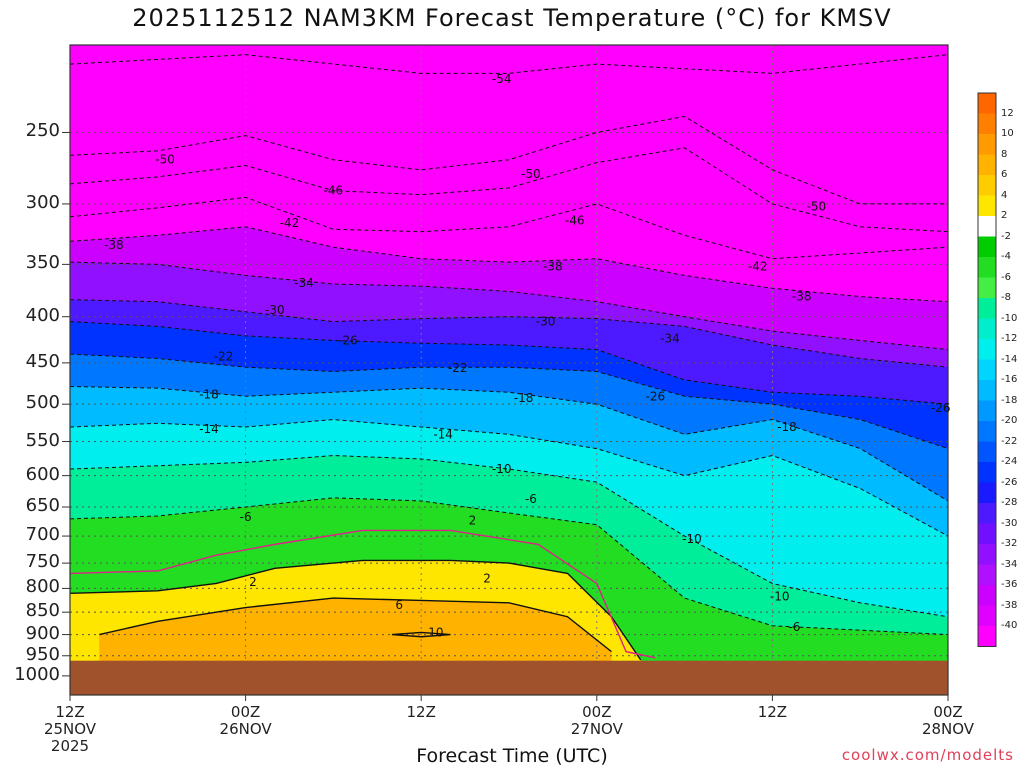 This screenshot has height=768, width=1024. I want to click on x-axis-title: Forecast Time (UTC), so click(512, 756).